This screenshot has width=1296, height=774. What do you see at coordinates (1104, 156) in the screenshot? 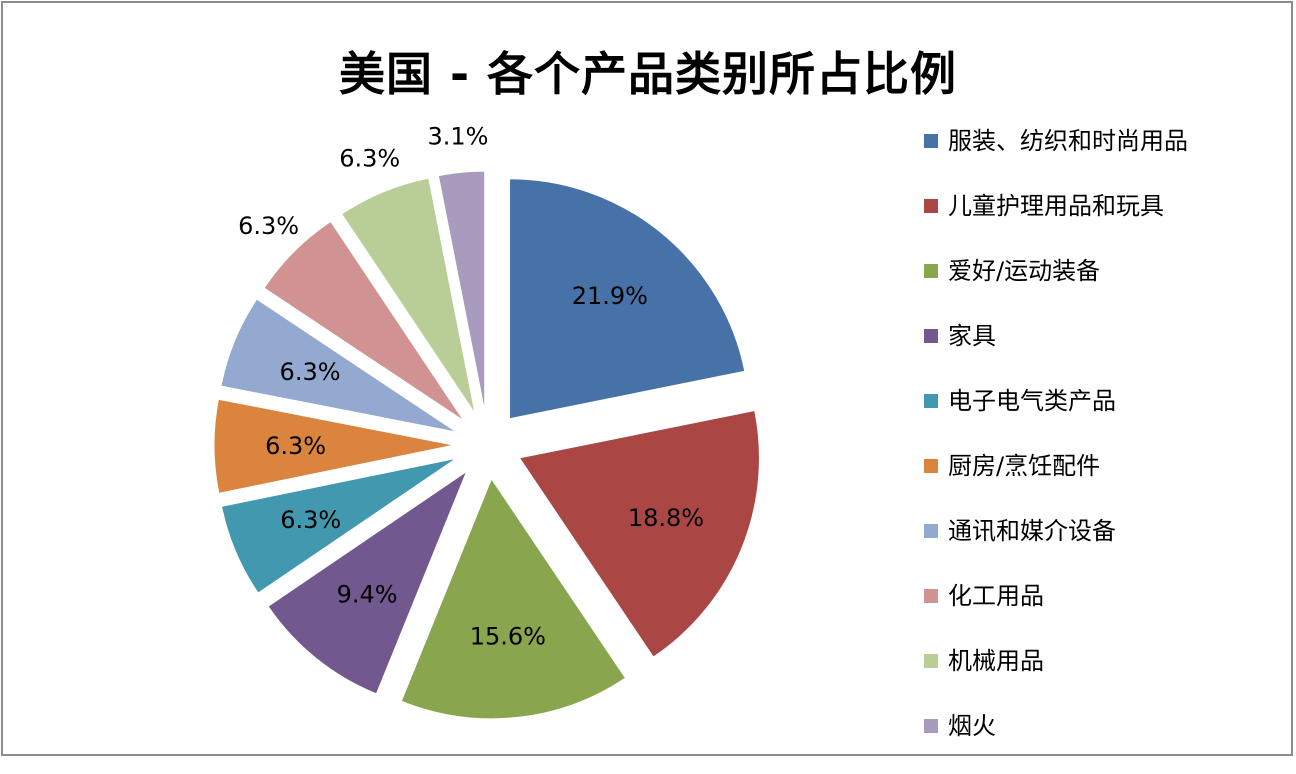
I see `legend-item-1: 服装、纺织和时尚用品` at bounding box center [1104, 156].